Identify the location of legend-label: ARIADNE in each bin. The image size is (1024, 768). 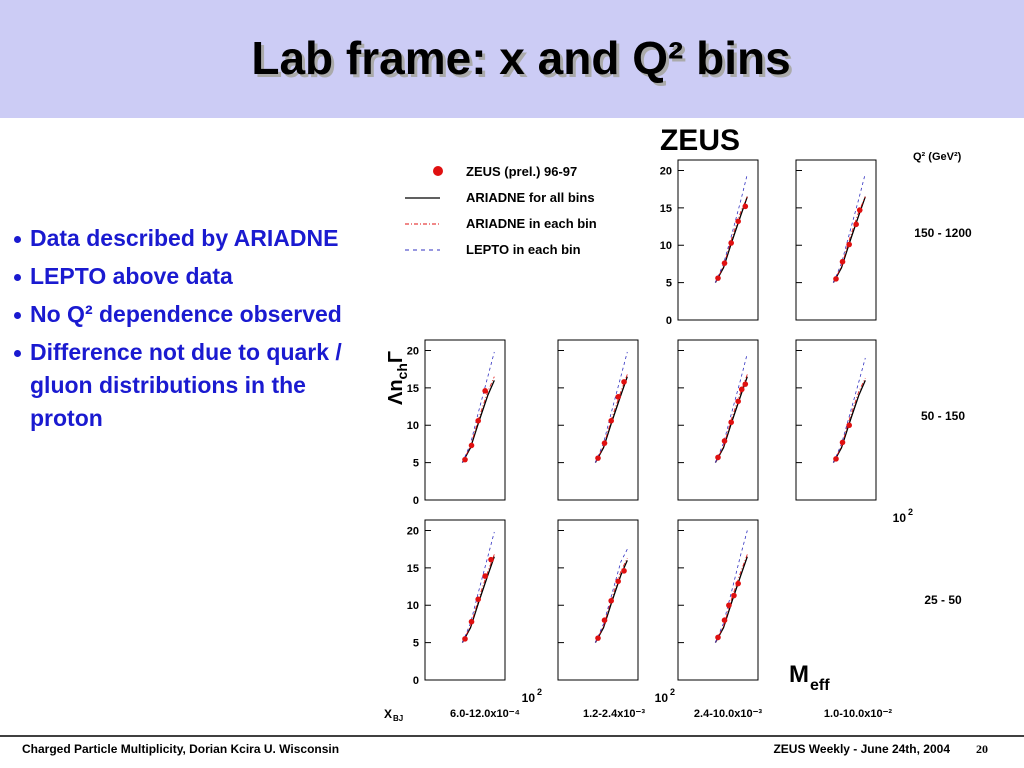
(531, 223).